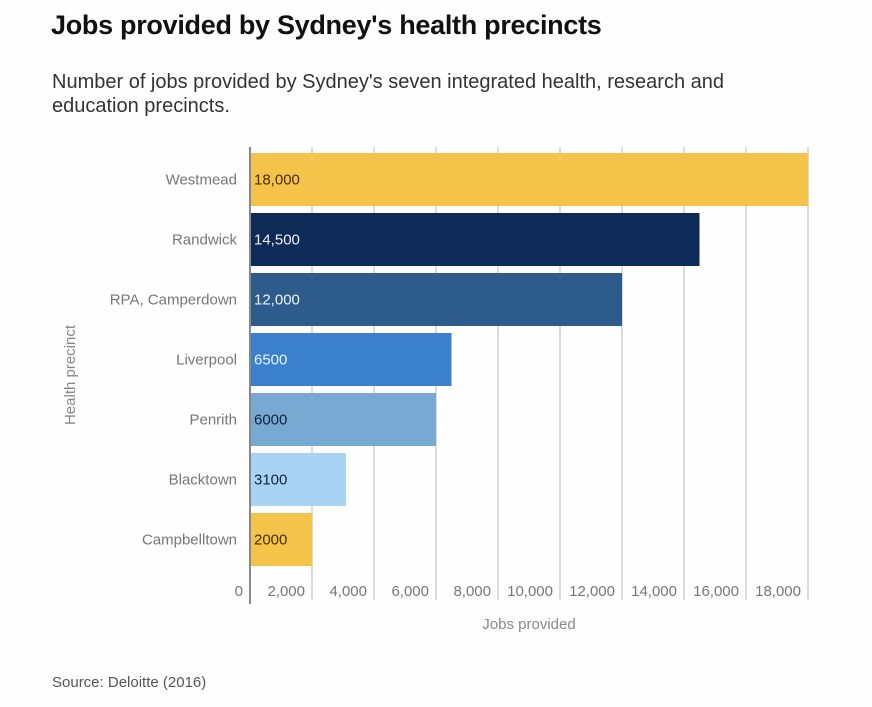 Image resolution: width=872 pixels, height=707 pixels. What do you see at coordinates (213, 420) in the screenshot?
I see `category-label: Penrith` at bounding box center [213, 420].